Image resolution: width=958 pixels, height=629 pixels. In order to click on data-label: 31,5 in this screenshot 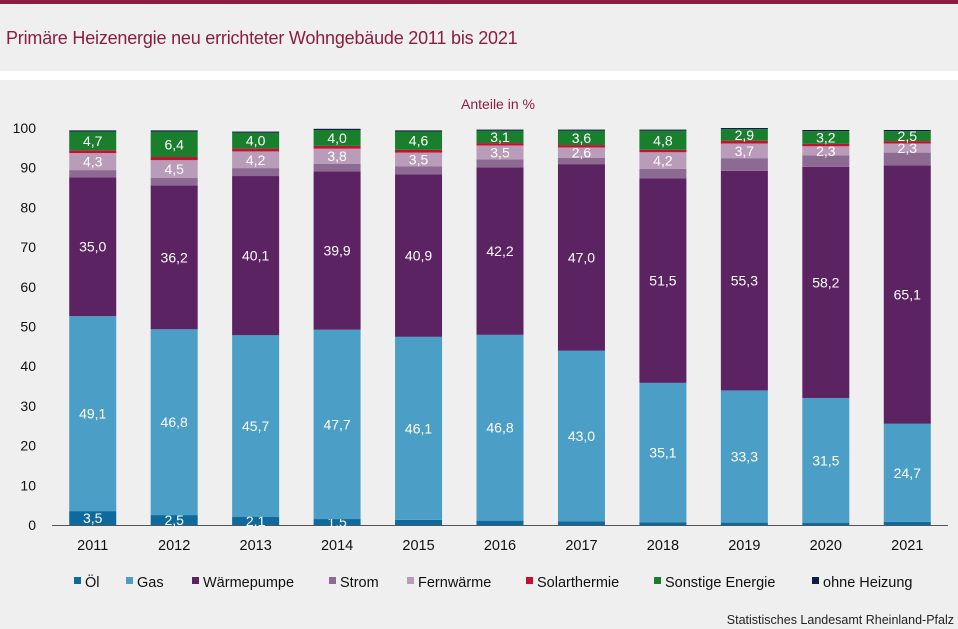, I will do `click(825, 460)`.